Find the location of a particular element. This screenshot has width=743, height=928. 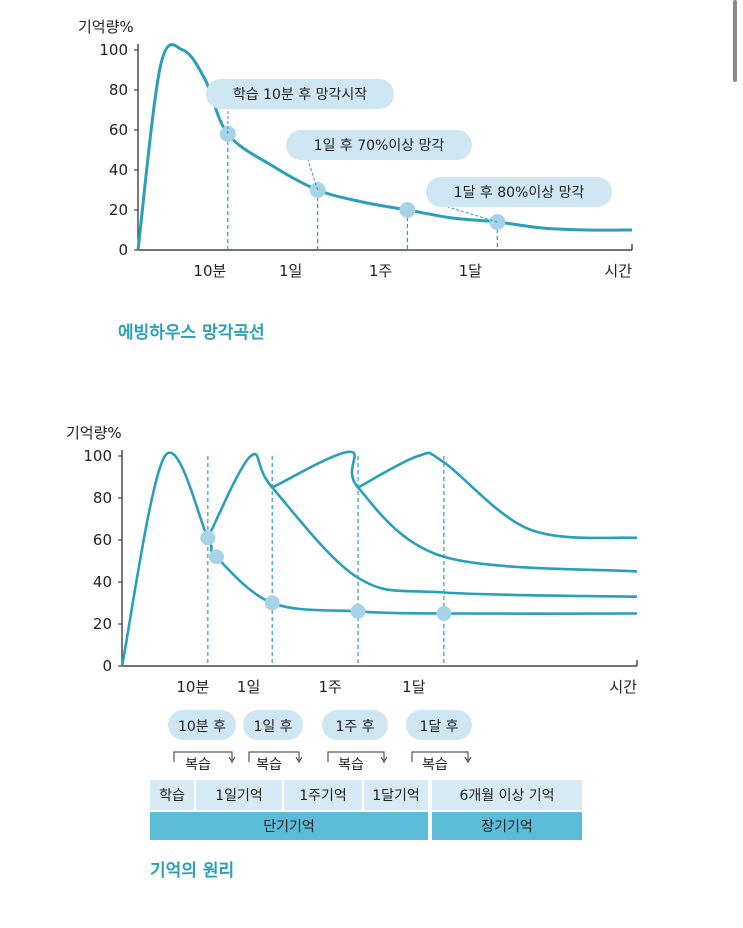

long-term-memory-bar is located at coordinates (507, 826).